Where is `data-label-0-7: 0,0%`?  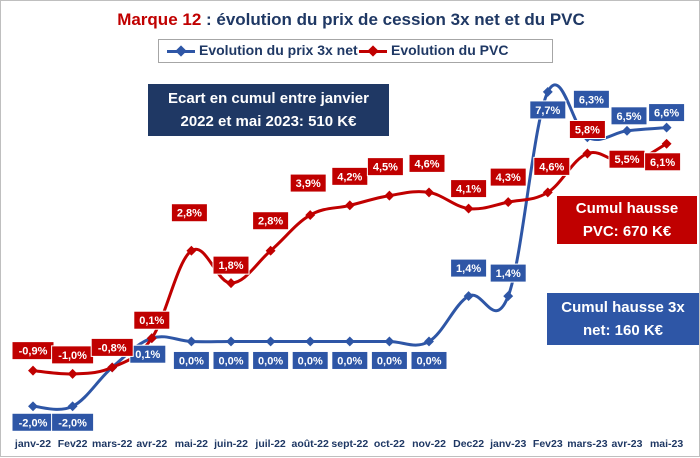
data-label-0-7: 0,0% is located at coordinates (310, 360).